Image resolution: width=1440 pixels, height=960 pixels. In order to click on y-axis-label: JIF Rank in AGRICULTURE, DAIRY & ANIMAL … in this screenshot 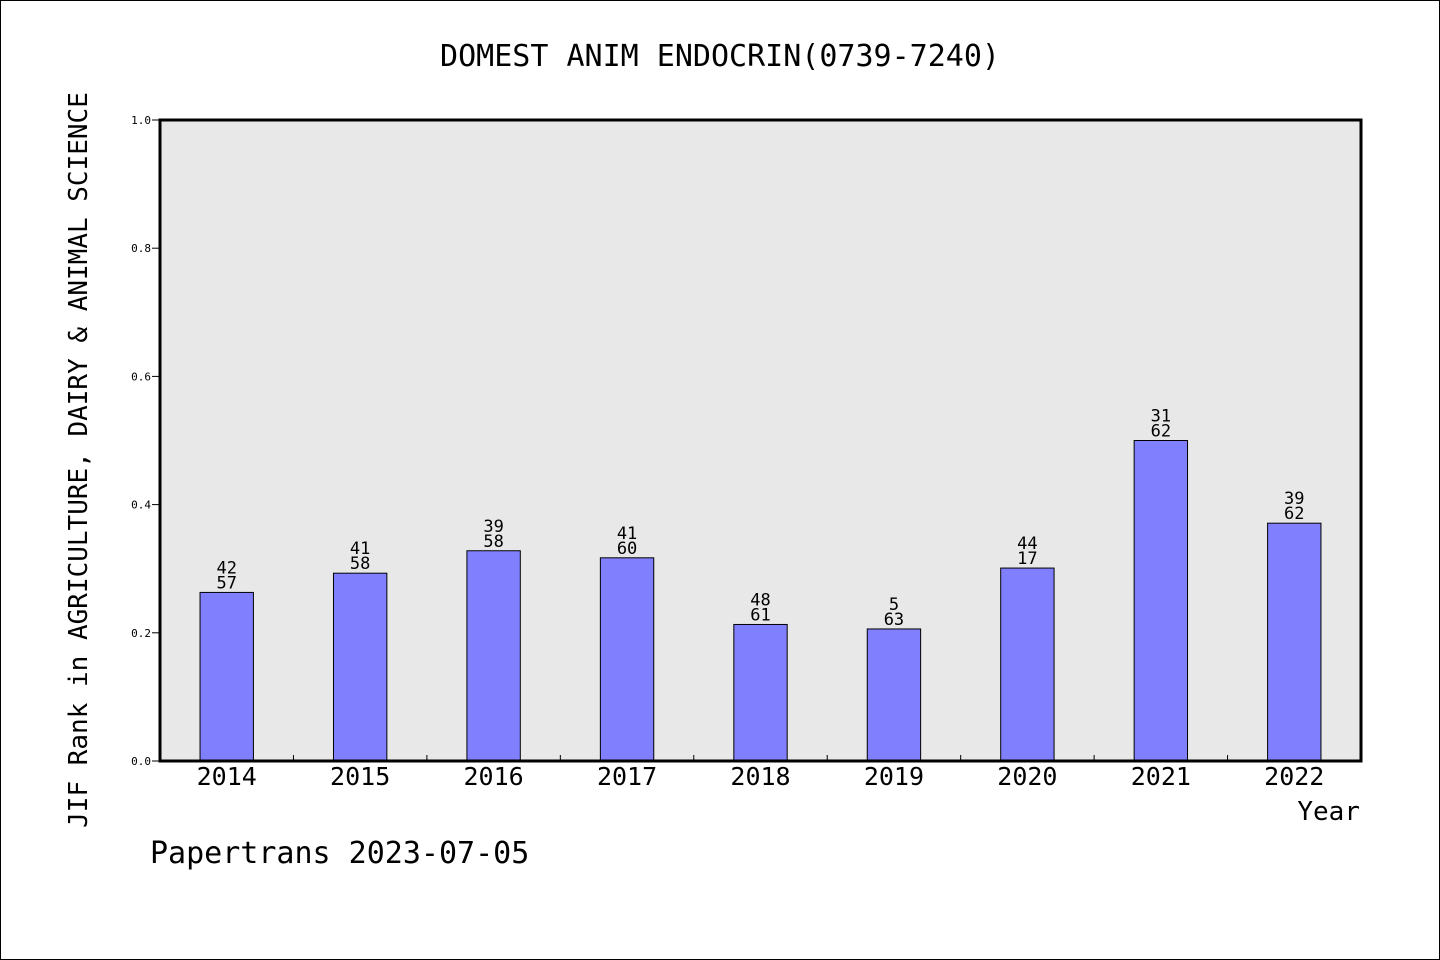, I will do `click(79, 460)`.